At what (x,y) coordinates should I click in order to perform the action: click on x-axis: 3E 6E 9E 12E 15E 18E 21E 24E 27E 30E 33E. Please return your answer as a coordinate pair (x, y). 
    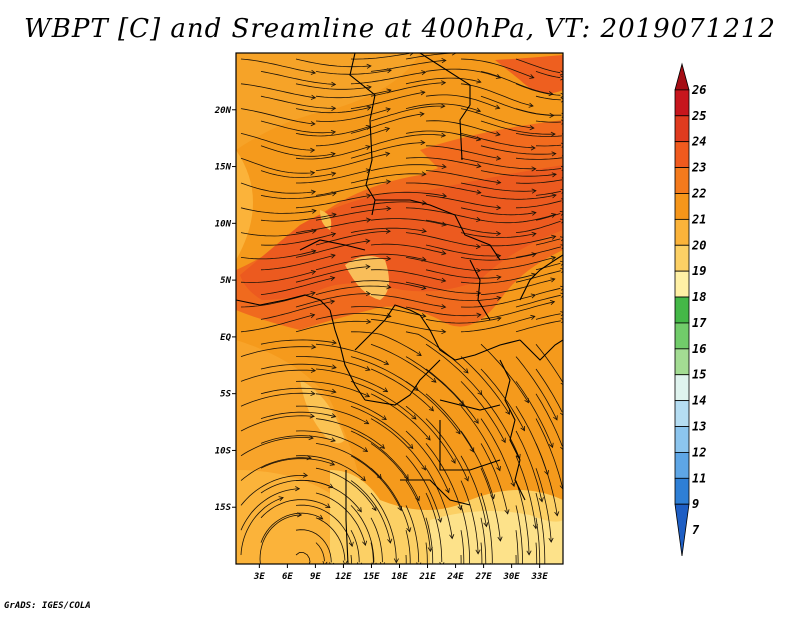
    Looking at the image, I should click on (400, 573).